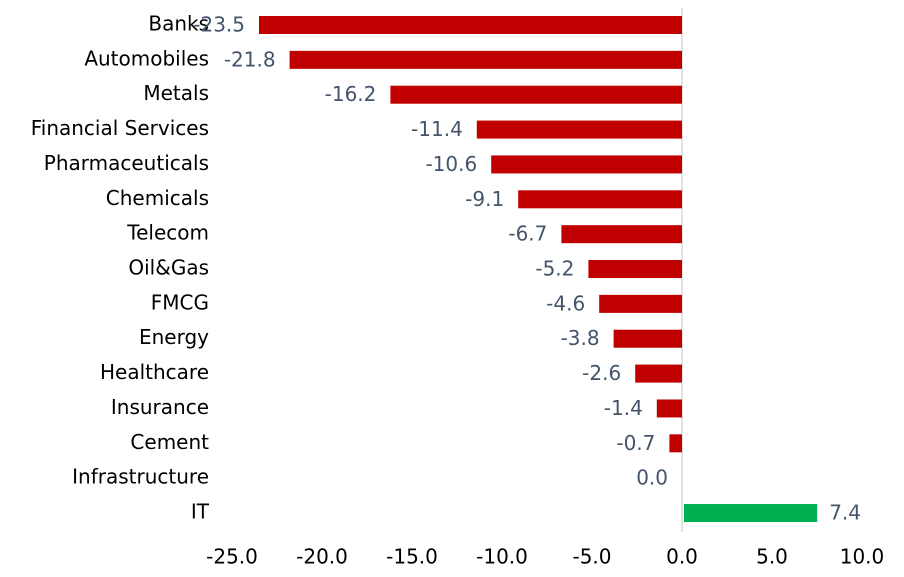 The height and width of the screenshot is (577, 904). Describe the element at coordinates (623, 408) in the screenshot. I see `value-label: -1.4` at that location.